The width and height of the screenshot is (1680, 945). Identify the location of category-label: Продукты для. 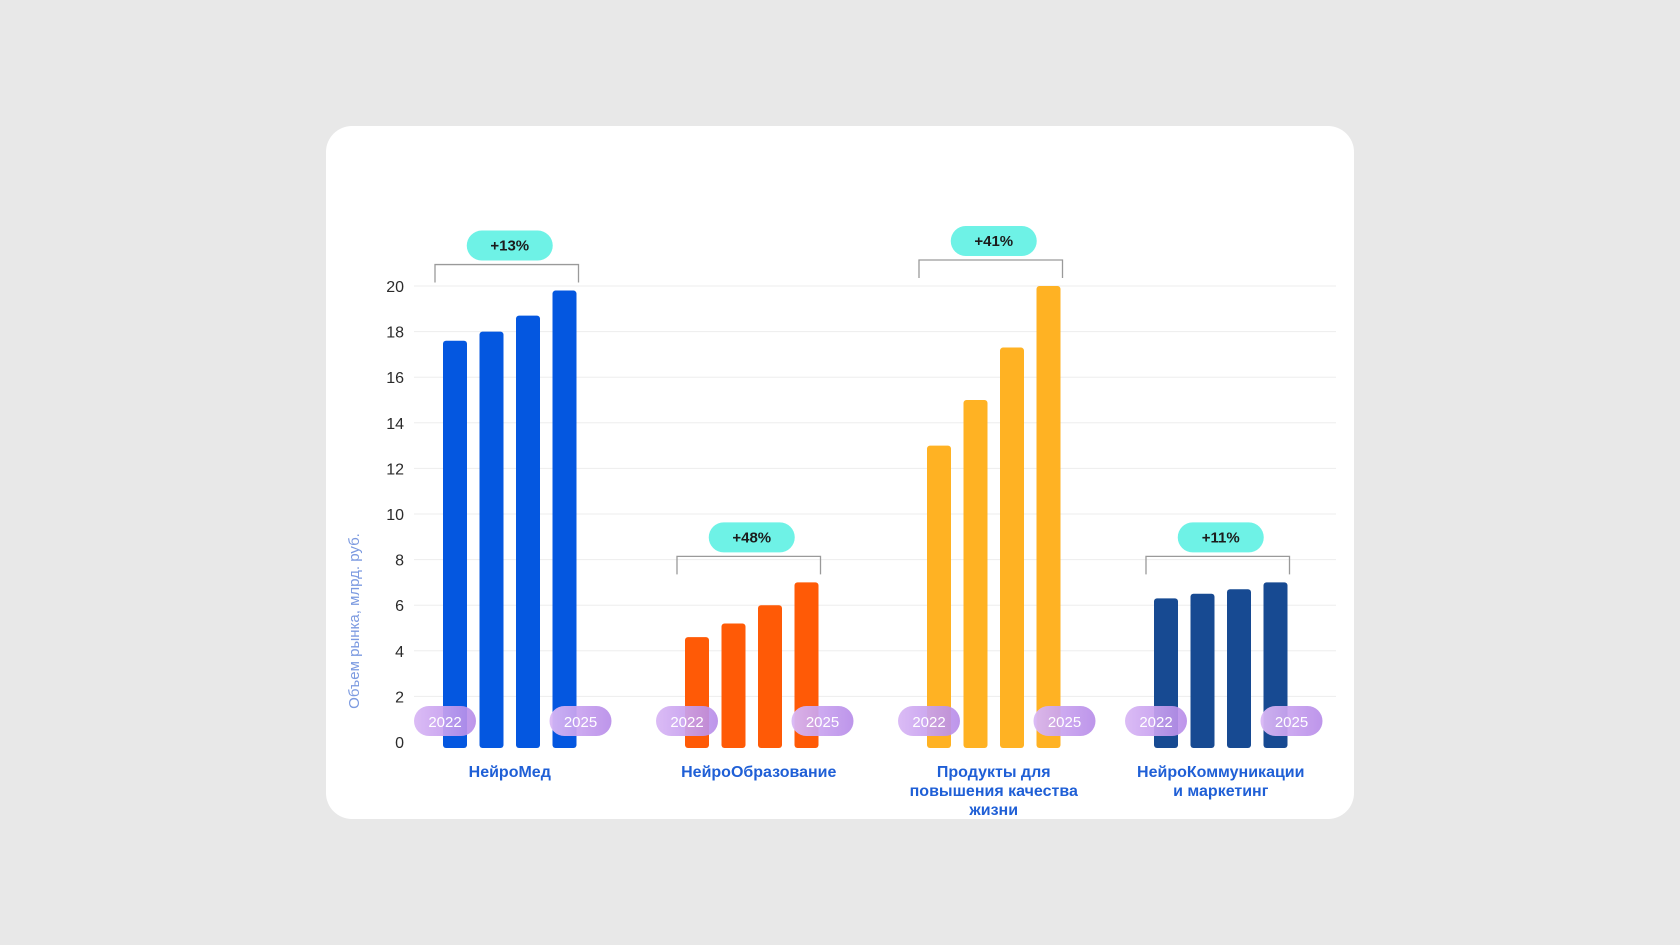
(994, 772).